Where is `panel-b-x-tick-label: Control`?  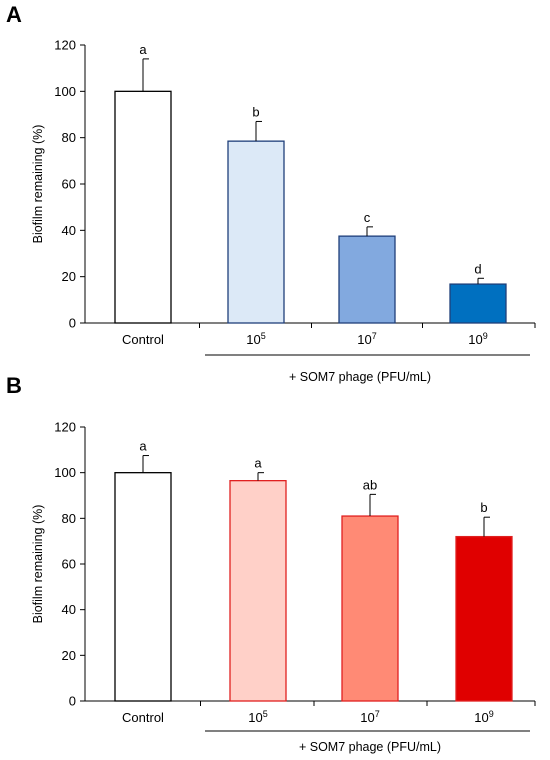 panel-b-x-tick-label: Control is located at coordinates (143, 717).